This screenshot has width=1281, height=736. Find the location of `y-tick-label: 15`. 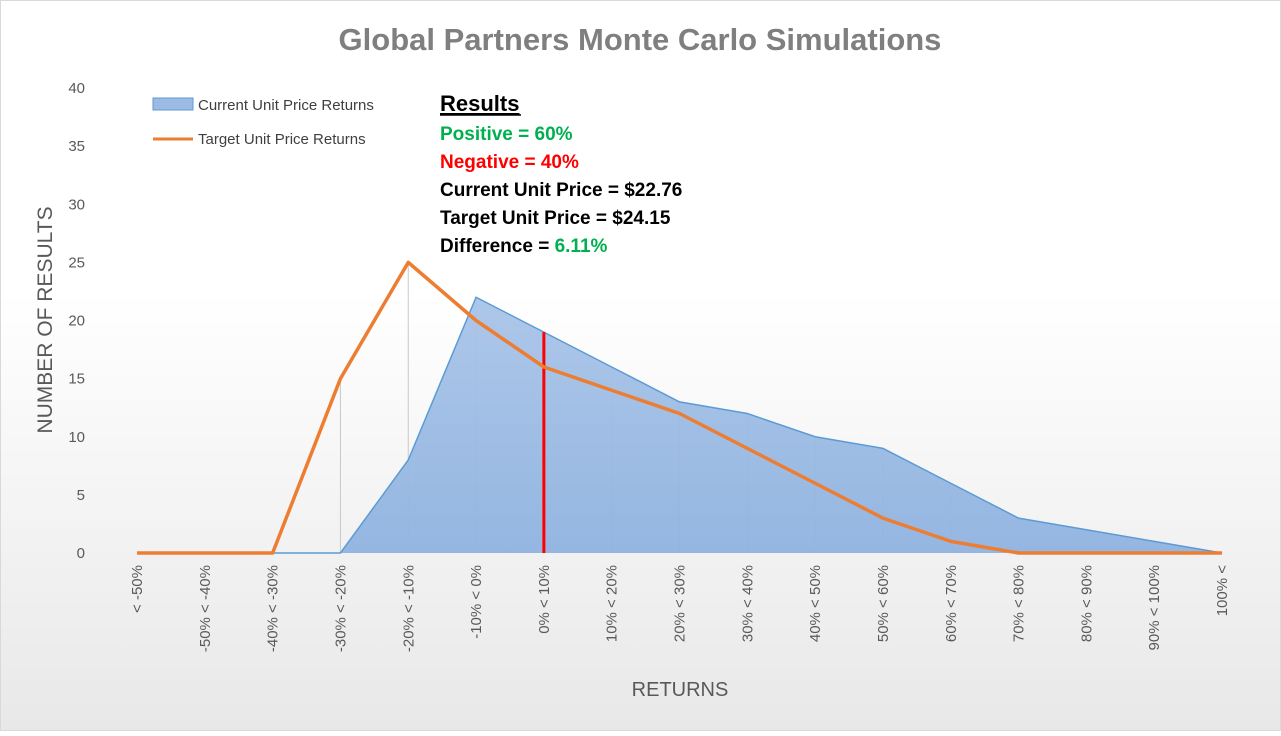

y-tick-label: 15 is located at coordinates (76, 379).